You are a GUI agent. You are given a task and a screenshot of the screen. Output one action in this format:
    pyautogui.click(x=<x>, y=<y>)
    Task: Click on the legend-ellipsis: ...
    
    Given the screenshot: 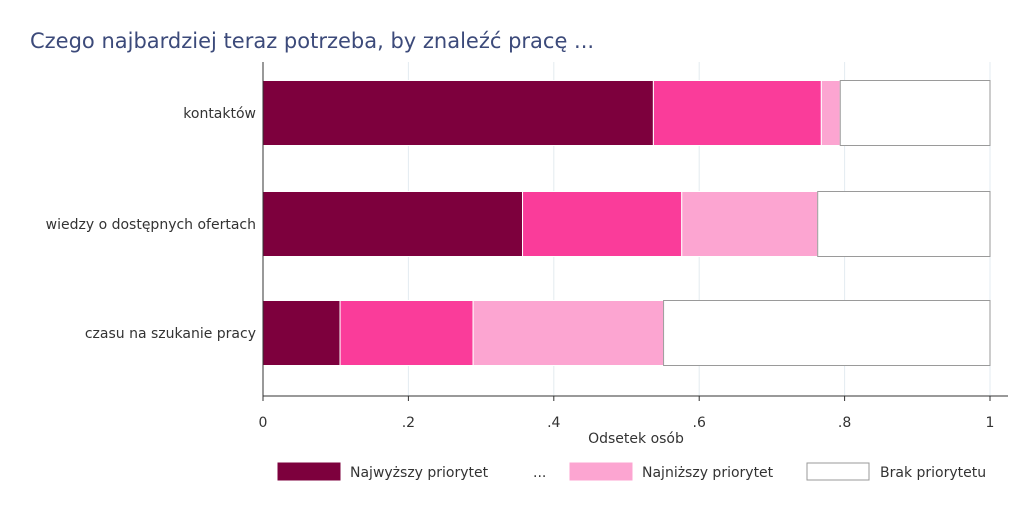 What is the action you would take?
    pyautogui.click(x=539, y=473)
    